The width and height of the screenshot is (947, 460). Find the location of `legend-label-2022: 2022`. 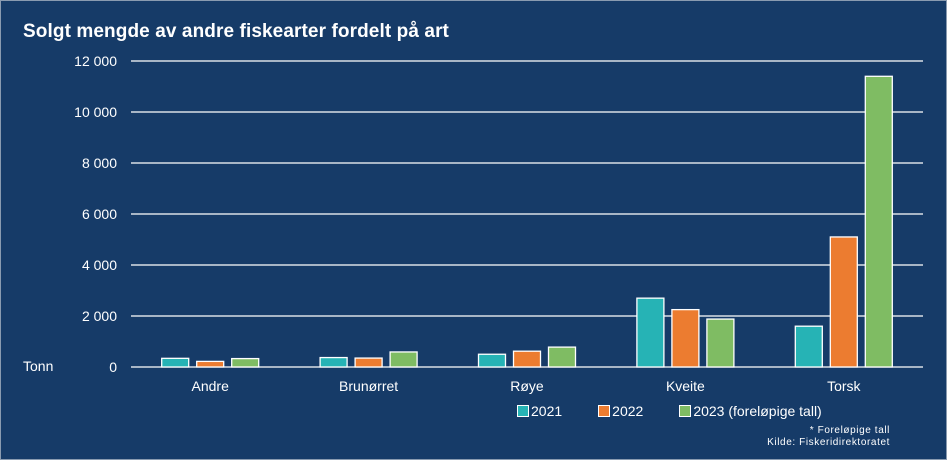

legend-label-2022: 2022 is located at coordinates (628, 411).